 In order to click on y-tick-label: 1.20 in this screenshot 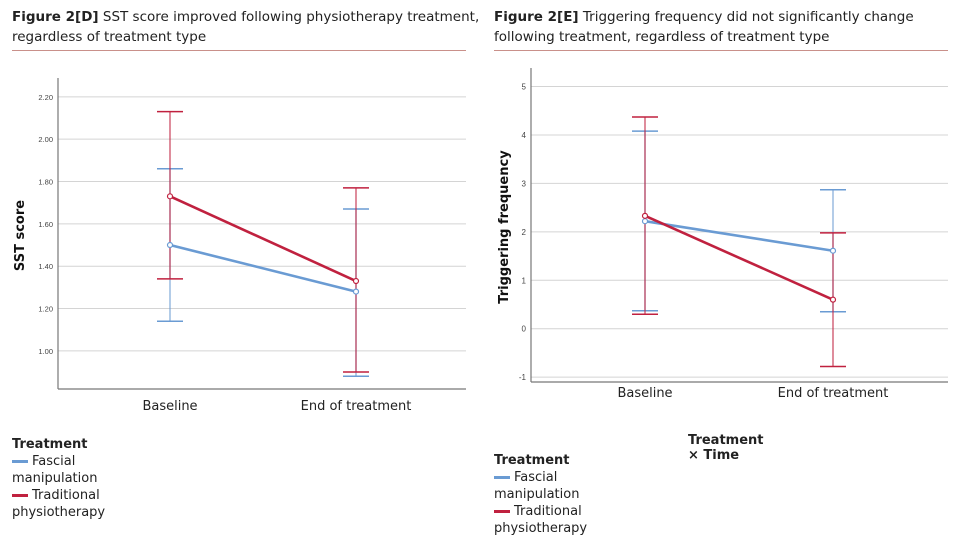, I will do `click(45, 309)`.